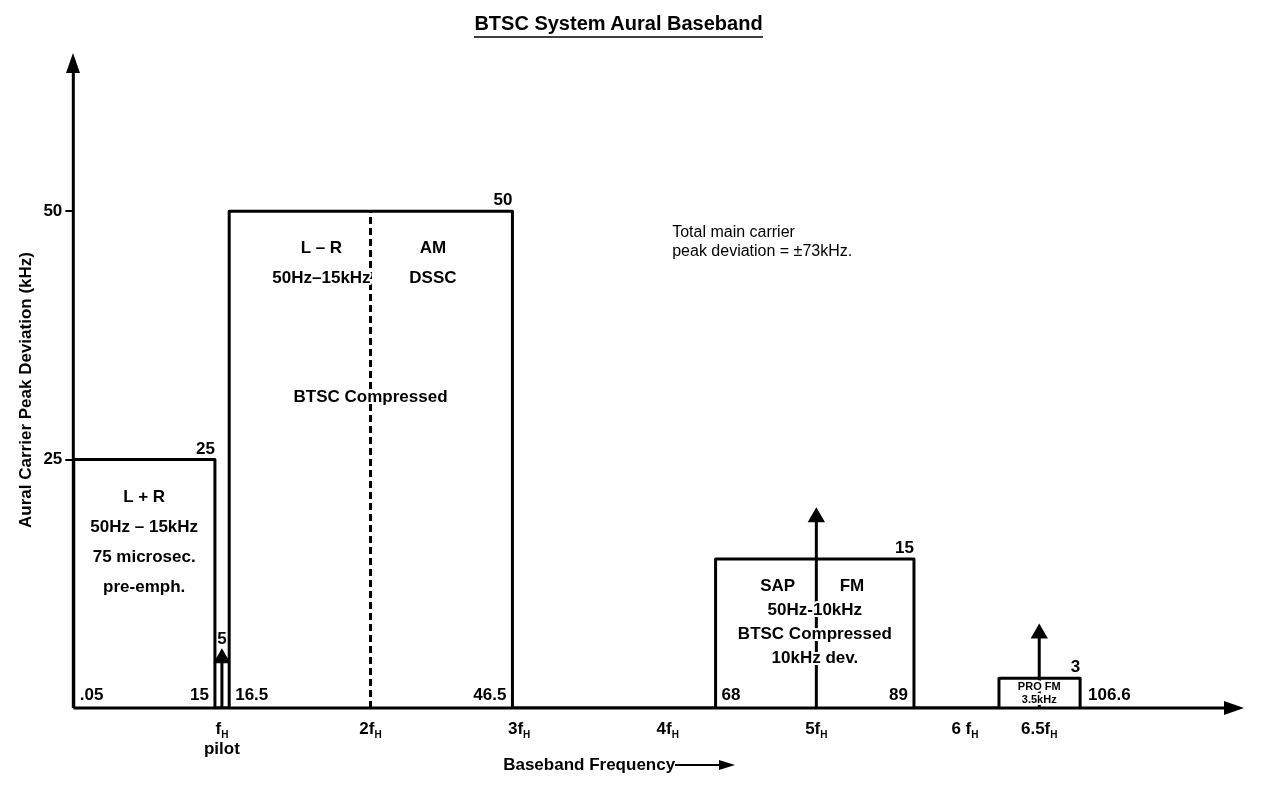  What do you see at coordinates (503, 200) in the screenshot?
I see `data-label: 50` at bounding box center [503, 200].